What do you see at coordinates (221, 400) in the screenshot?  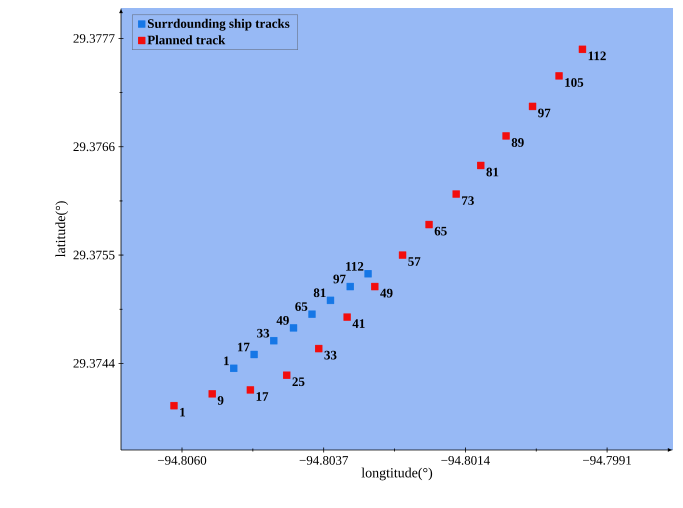 I see `annotation: 9` at bounding box center [221, 400].